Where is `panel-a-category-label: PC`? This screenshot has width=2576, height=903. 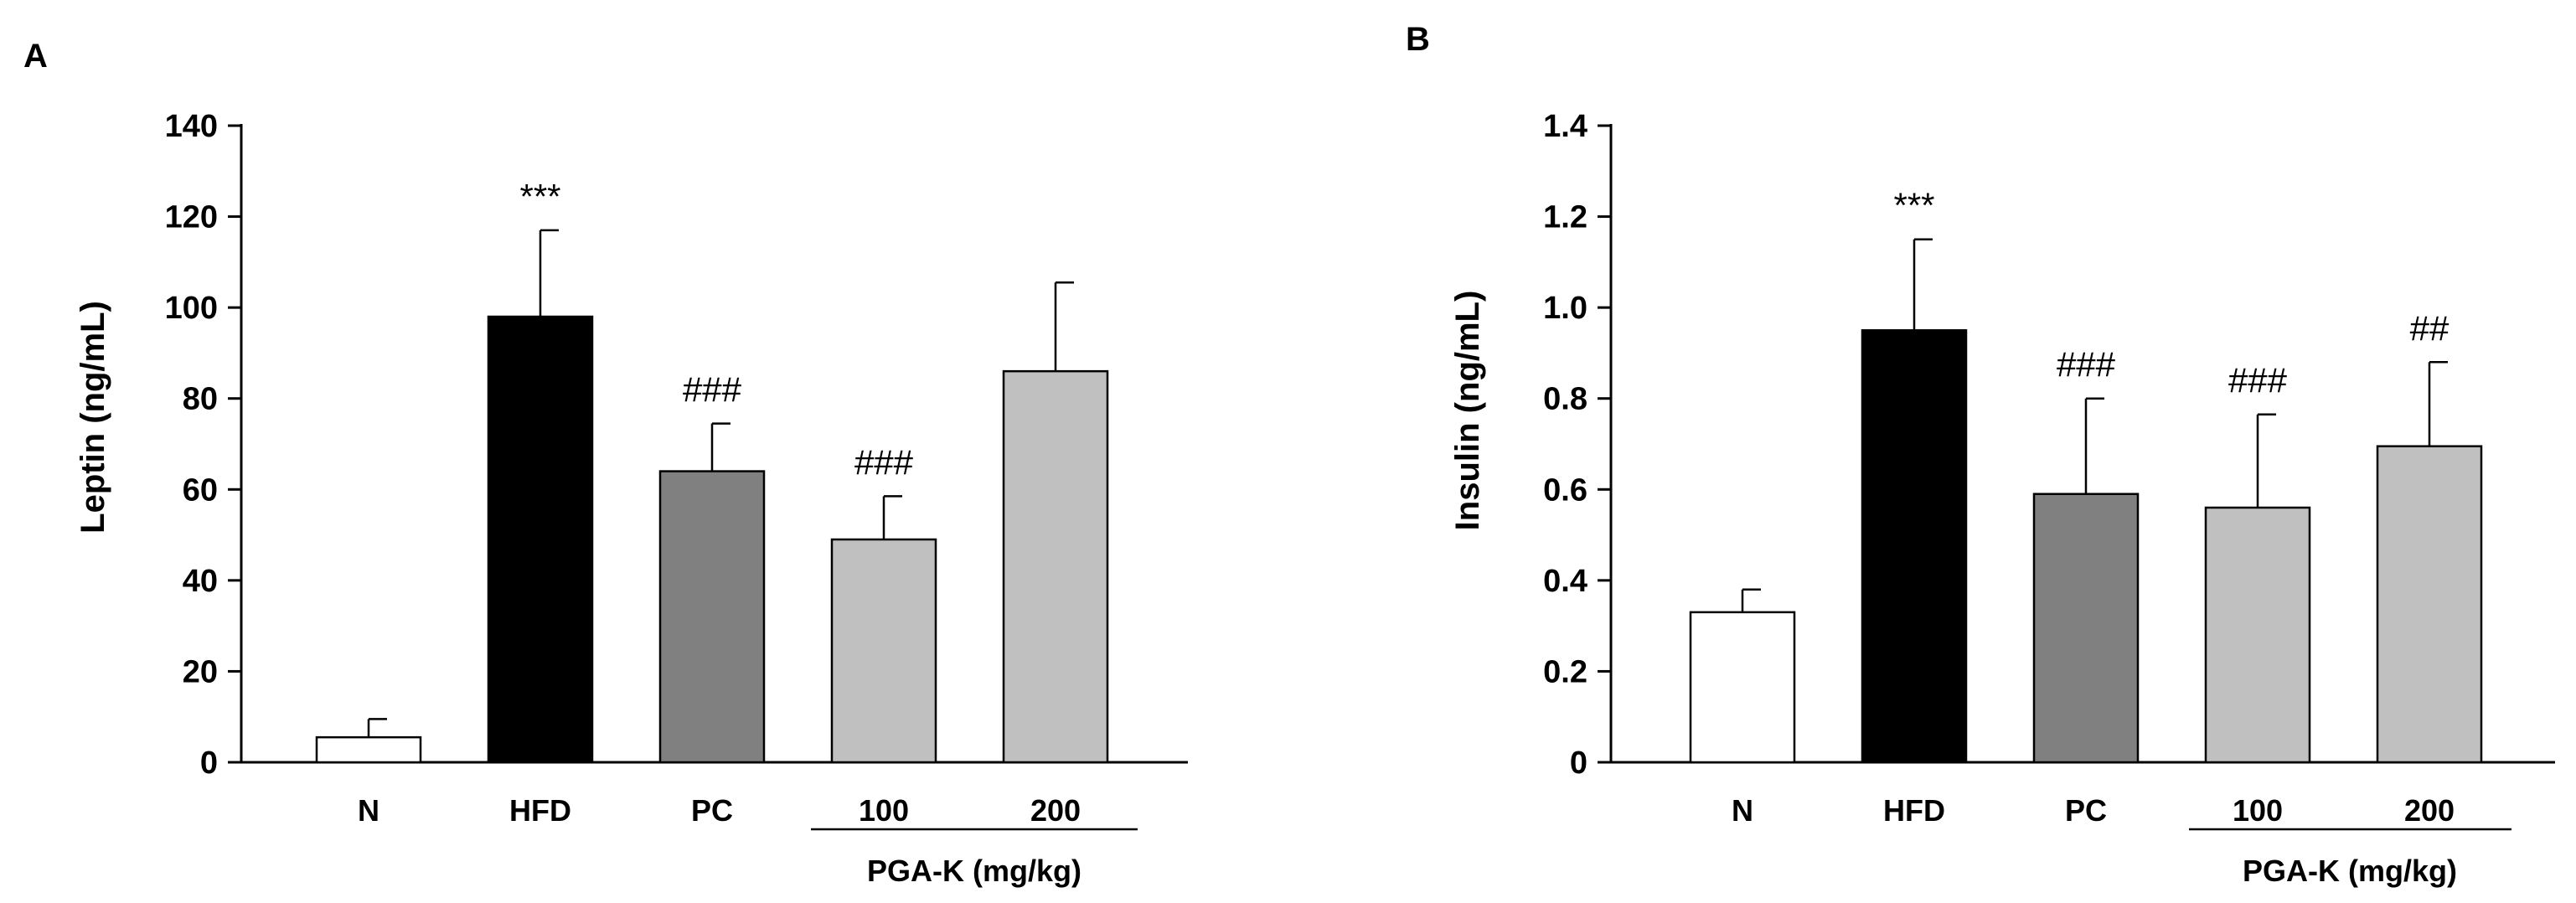
panel-a-category-label: PC is located at coordinates (712, 810).